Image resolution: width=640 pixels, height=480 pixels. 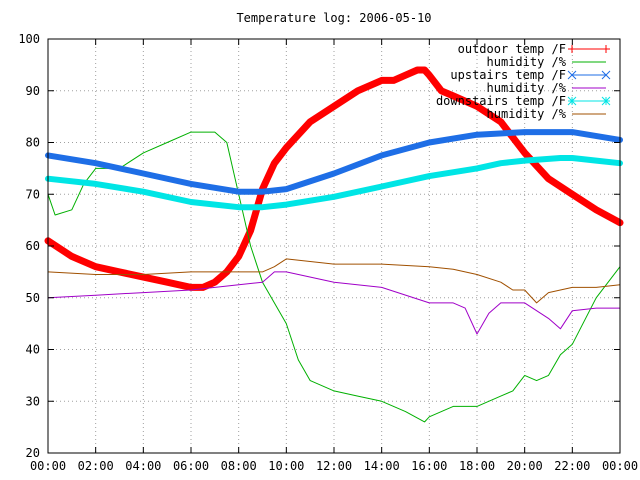 What do you see at coordinates (33, 143) in the screenshot?
I see `y-tick-label: 80` at bounding box center [33, 143].